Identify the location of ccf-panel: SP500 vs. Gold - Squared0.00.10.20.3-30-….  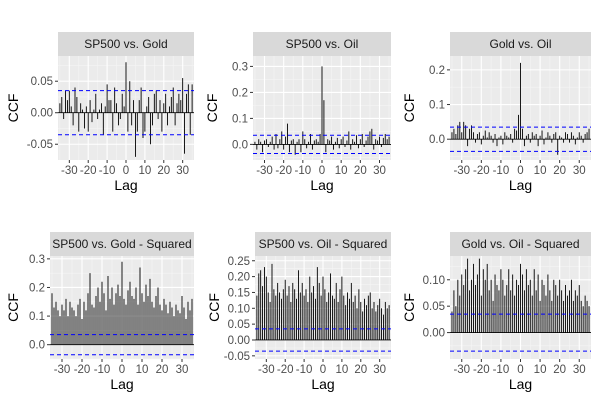
(99, 312).